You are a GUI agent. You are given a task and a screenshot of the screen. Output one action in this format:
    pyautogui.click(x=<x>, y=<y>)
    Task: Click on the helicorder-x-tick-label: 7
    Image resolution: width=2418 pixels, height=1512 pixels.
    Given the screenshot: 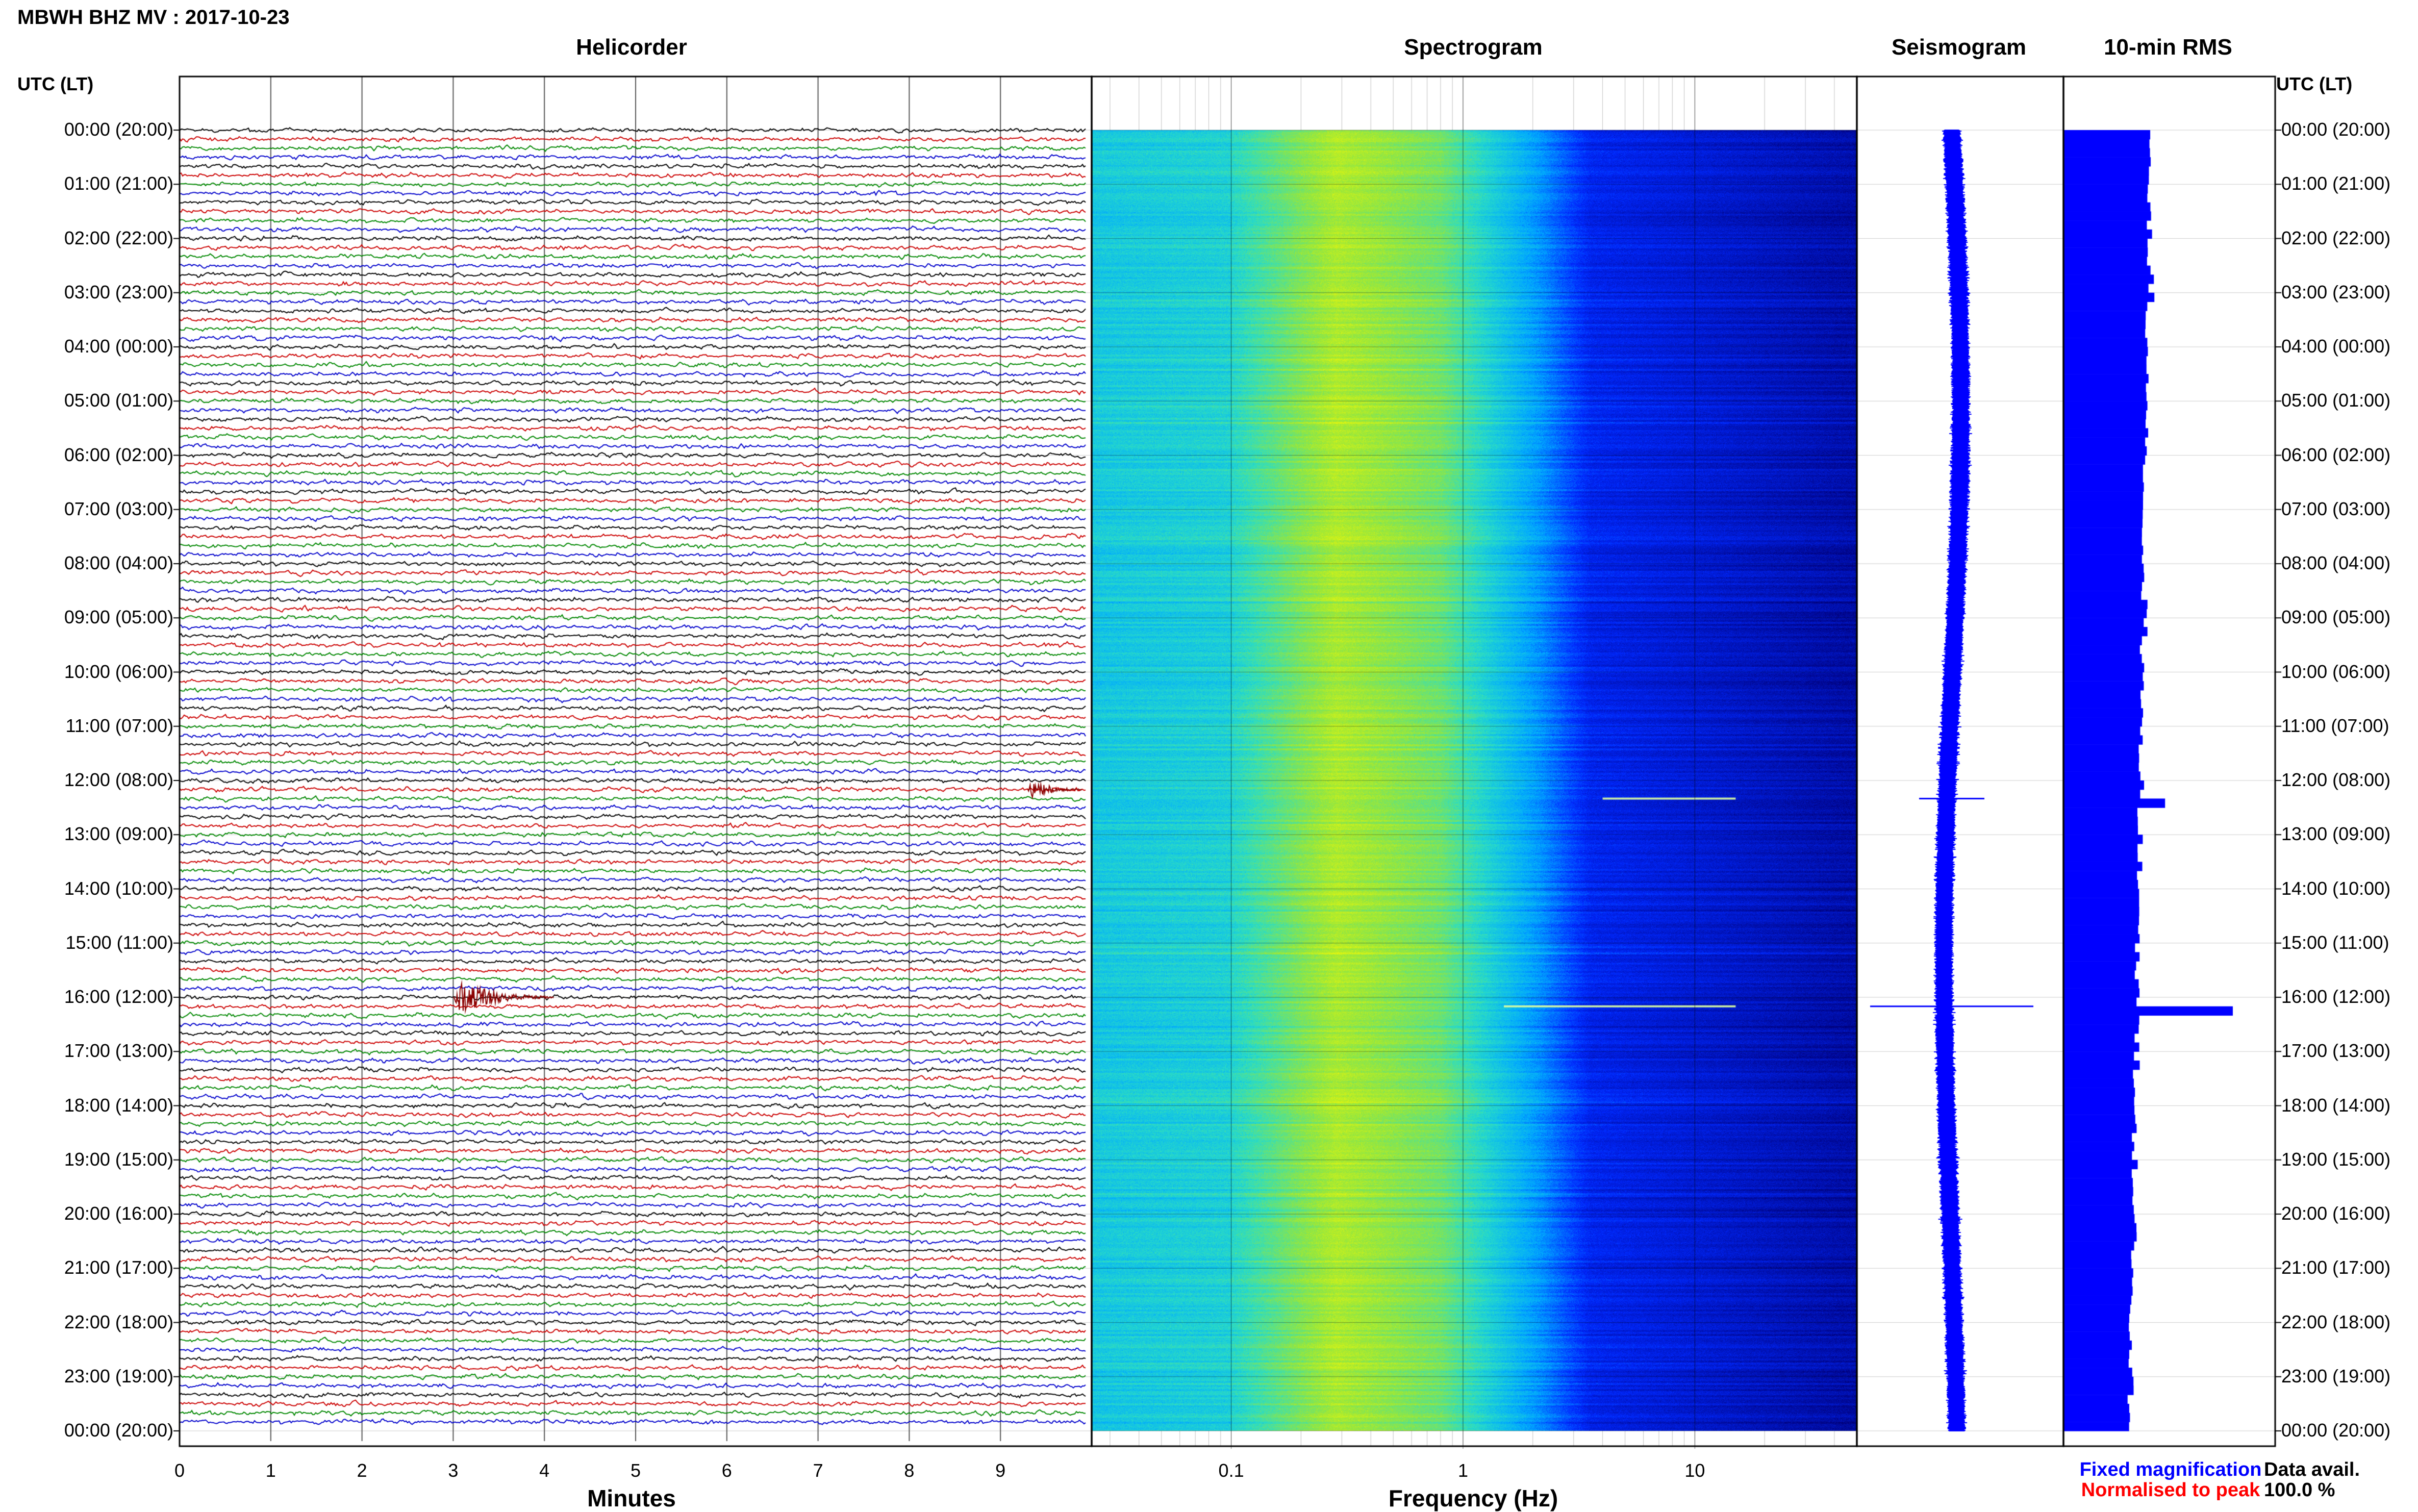 What is the action you would take?
    pyautogui.click(x=818, y=1470)
    